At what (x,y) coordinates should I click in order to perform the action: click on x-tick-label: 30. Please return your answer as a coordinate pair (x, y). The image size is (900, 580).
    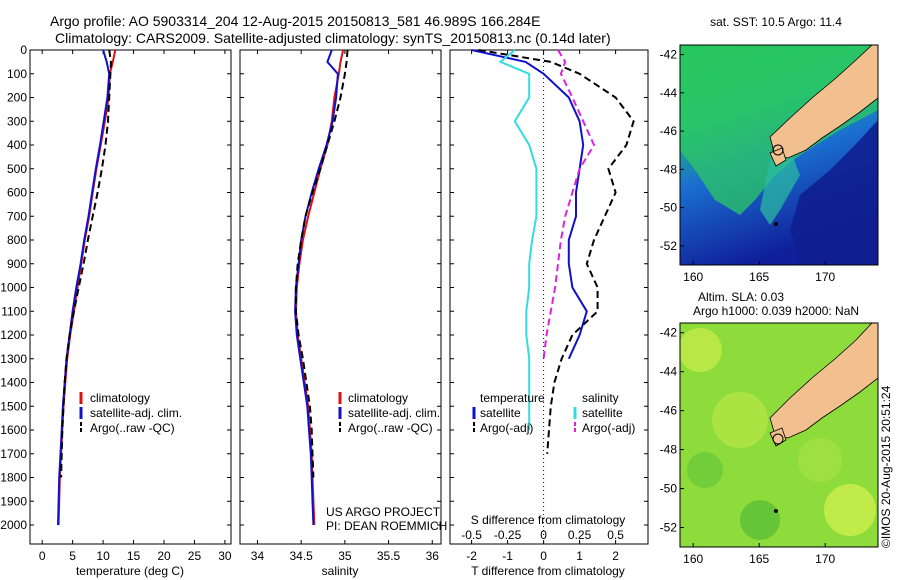
    Looking at the image, I should click on (225, 556).